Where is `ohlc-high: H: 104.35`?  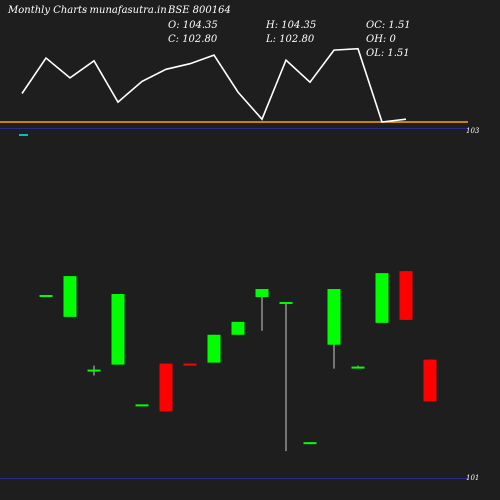
ohlc-high: H: 104.35 is located at coordinates (291, 25).